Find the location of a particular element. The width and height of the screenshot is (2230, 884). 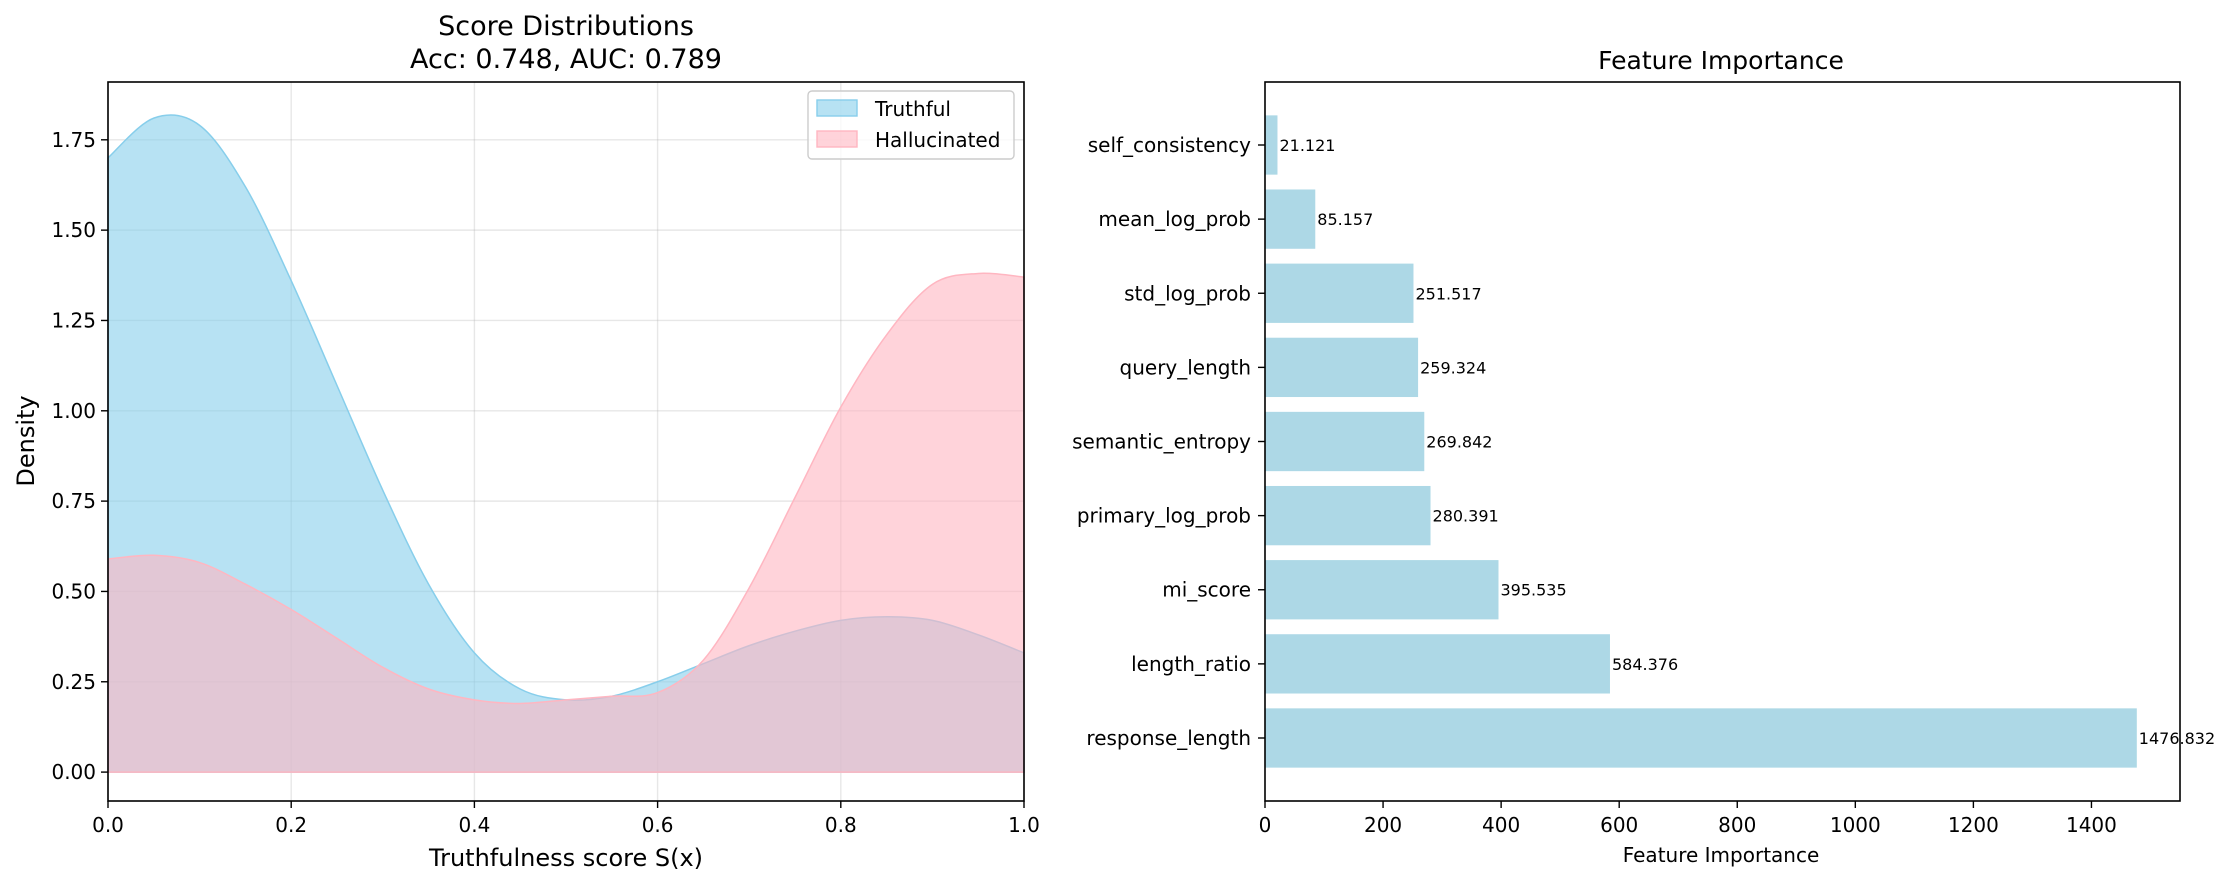

left-y-axis-ticks: 0.00 0.25 0.50 0.75 1.00 1.25 1.50 1.75 is located at coordinates (79, 456).